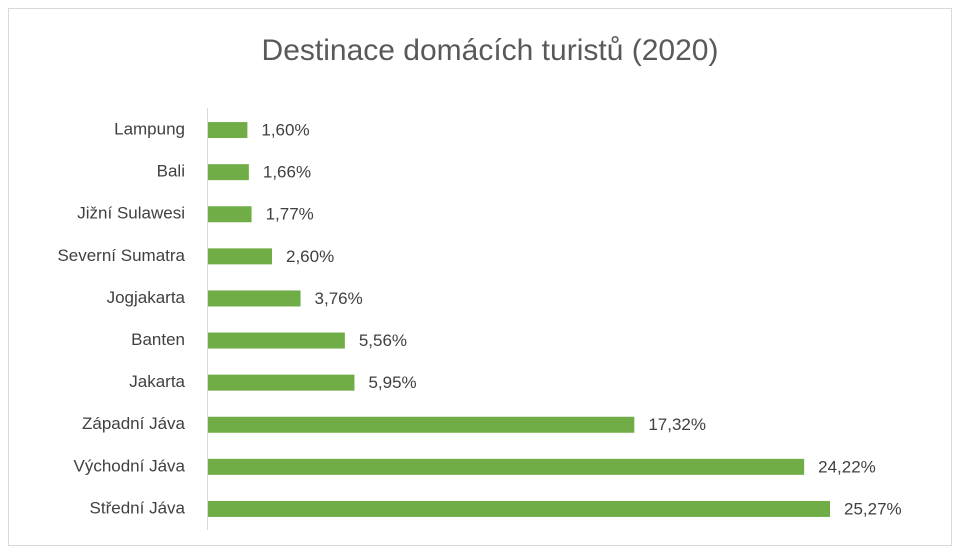 Image resolution: width=961 pixels, height=552 pixels. I want to click on data-label: 3,76%, so click(339, 298).